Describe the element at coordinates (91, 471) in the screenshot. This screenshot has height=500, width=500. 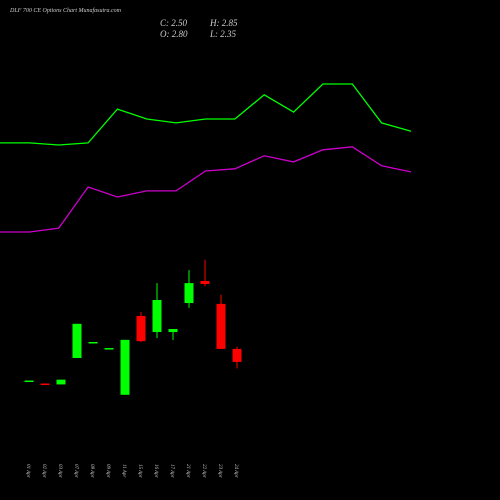
I see `x-tick-label: 08 Apr` at that location.